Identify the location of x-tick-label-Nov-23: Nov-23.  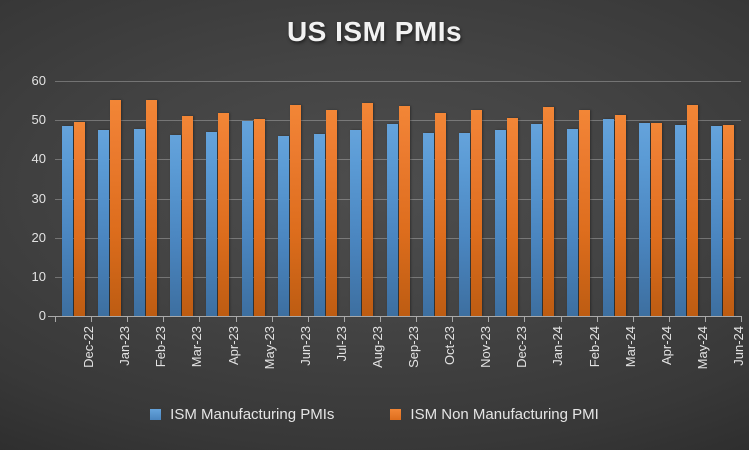
(486, 347).